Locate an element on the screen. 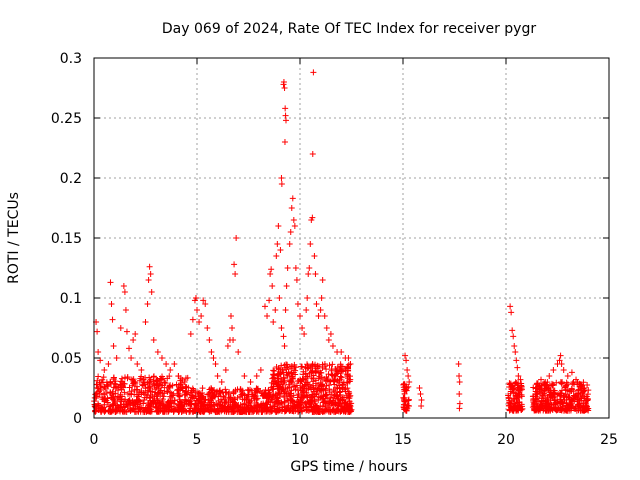 This screenshot has width=640, height=480. x-tick-label: 5 is located at coordinates (197, 440).